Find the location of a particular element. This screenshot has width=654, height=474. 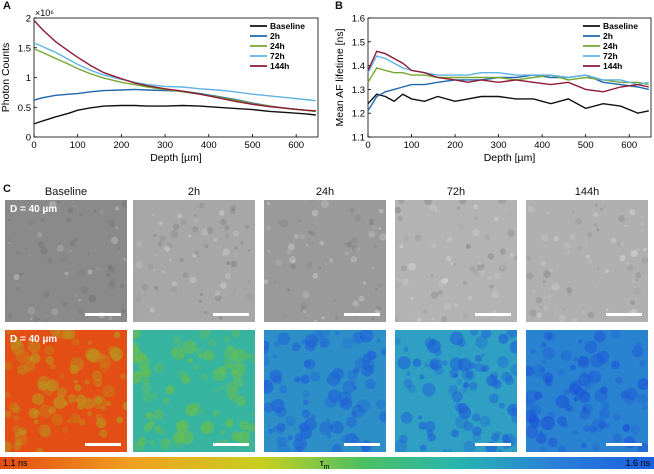

y-tick-label: 0 is located at coordinates (28, 138).